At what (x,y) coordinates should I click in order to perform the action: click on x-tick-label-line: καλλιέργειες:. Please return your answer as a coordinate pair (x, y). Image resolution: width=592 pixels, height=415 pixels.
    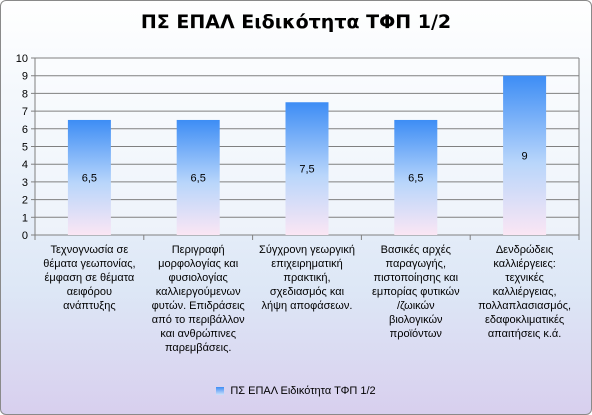
    Looking at the image, I should click on (524, 264).